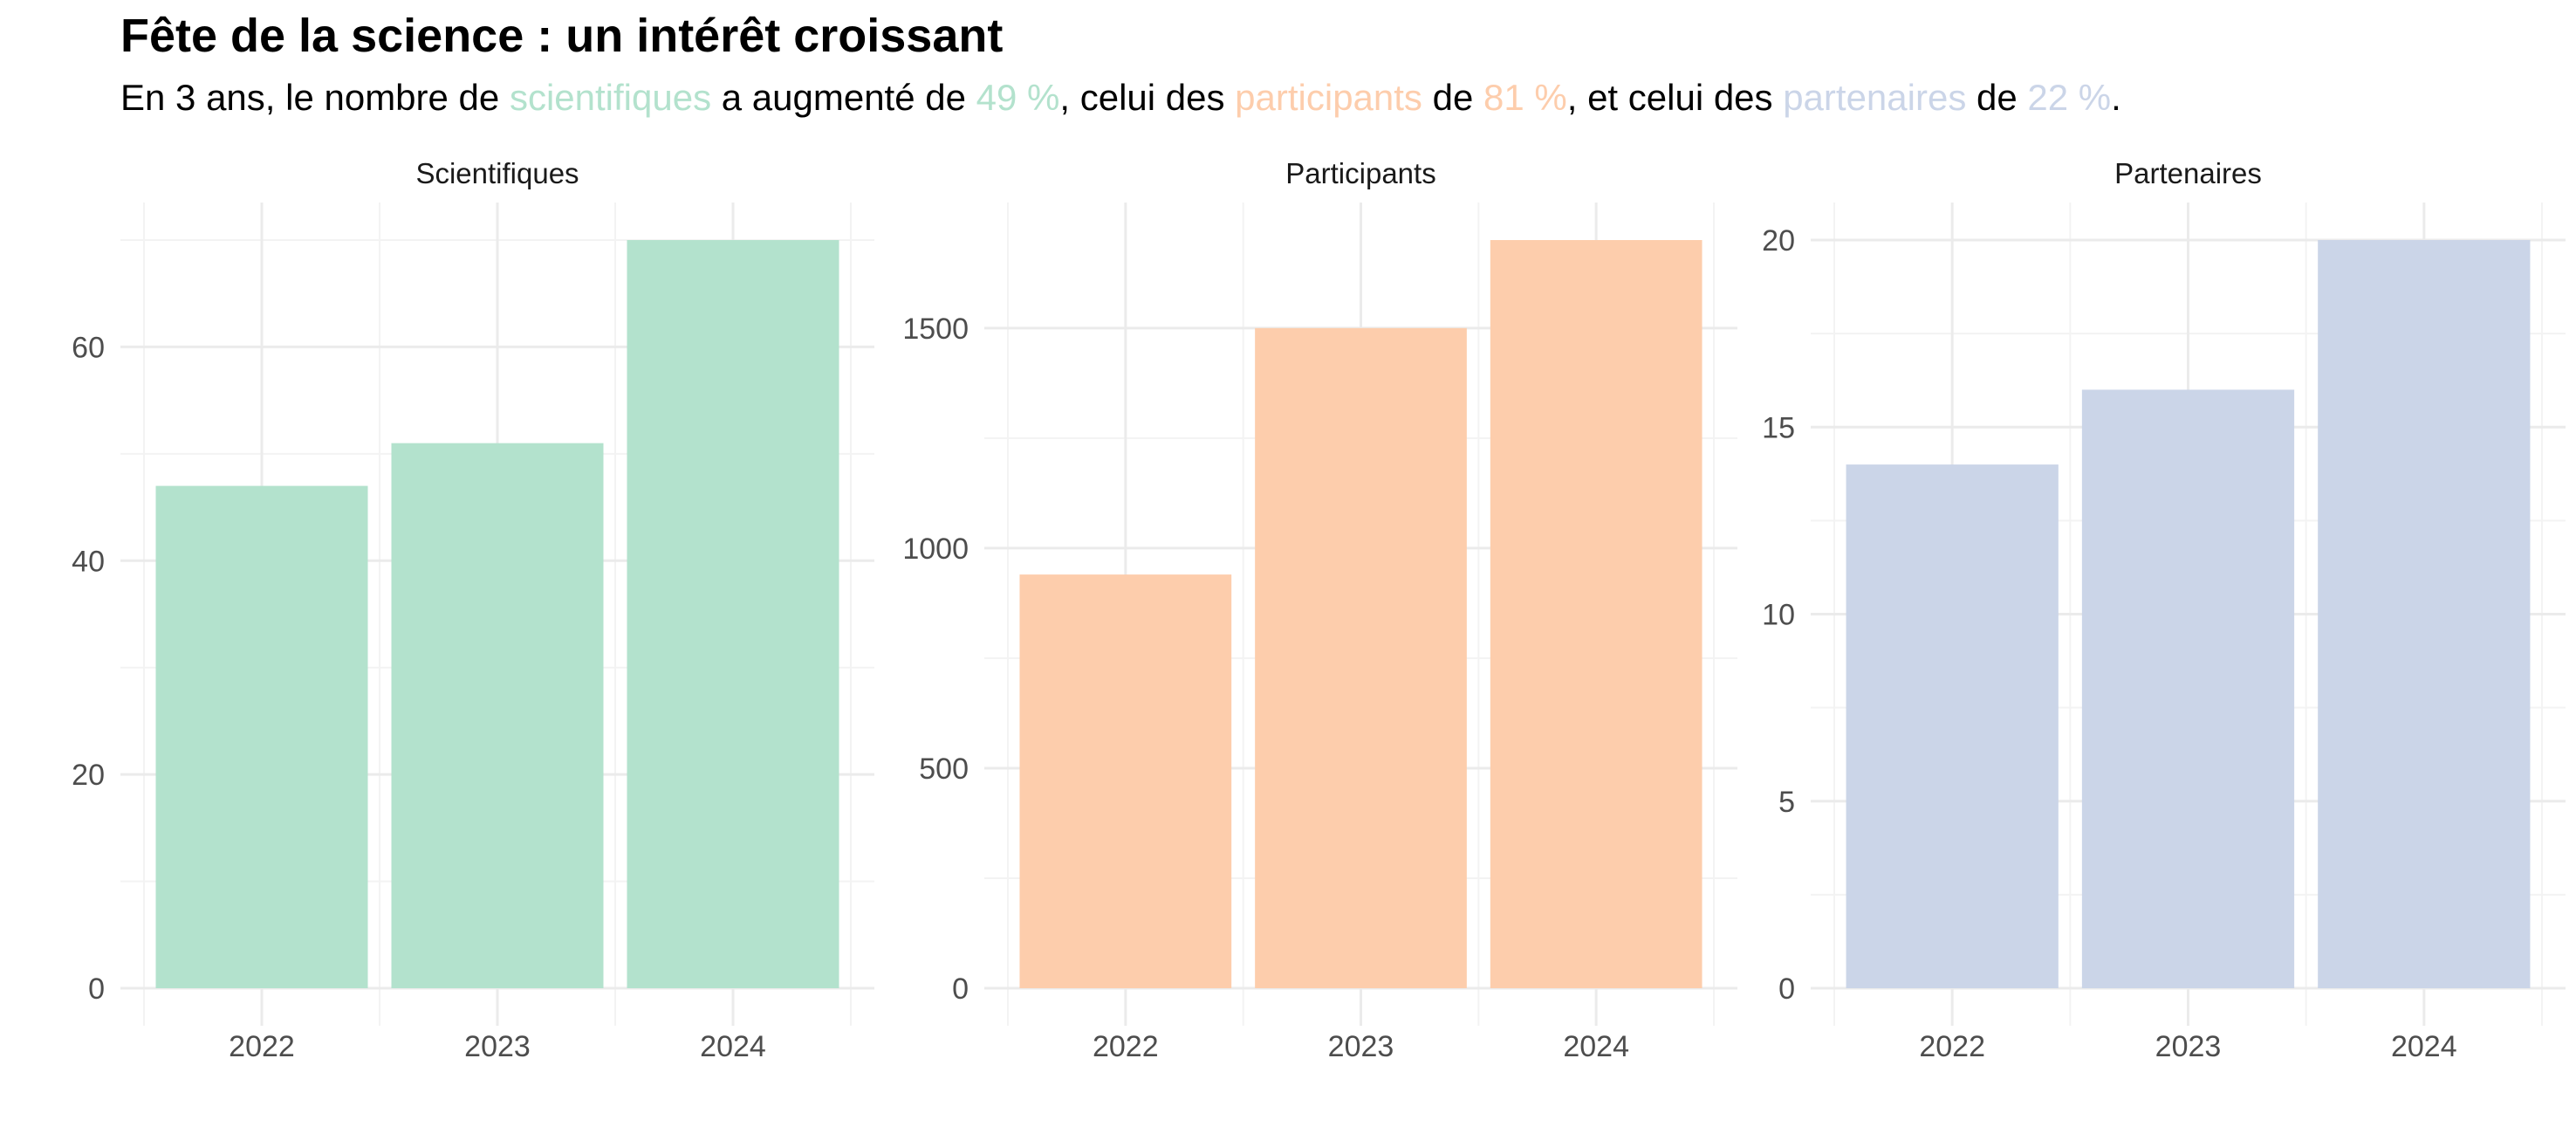  Describe the element at coordinates (1328, 98) in the screenshot. I see `subtitle-keyword-participants: participants` at that location.